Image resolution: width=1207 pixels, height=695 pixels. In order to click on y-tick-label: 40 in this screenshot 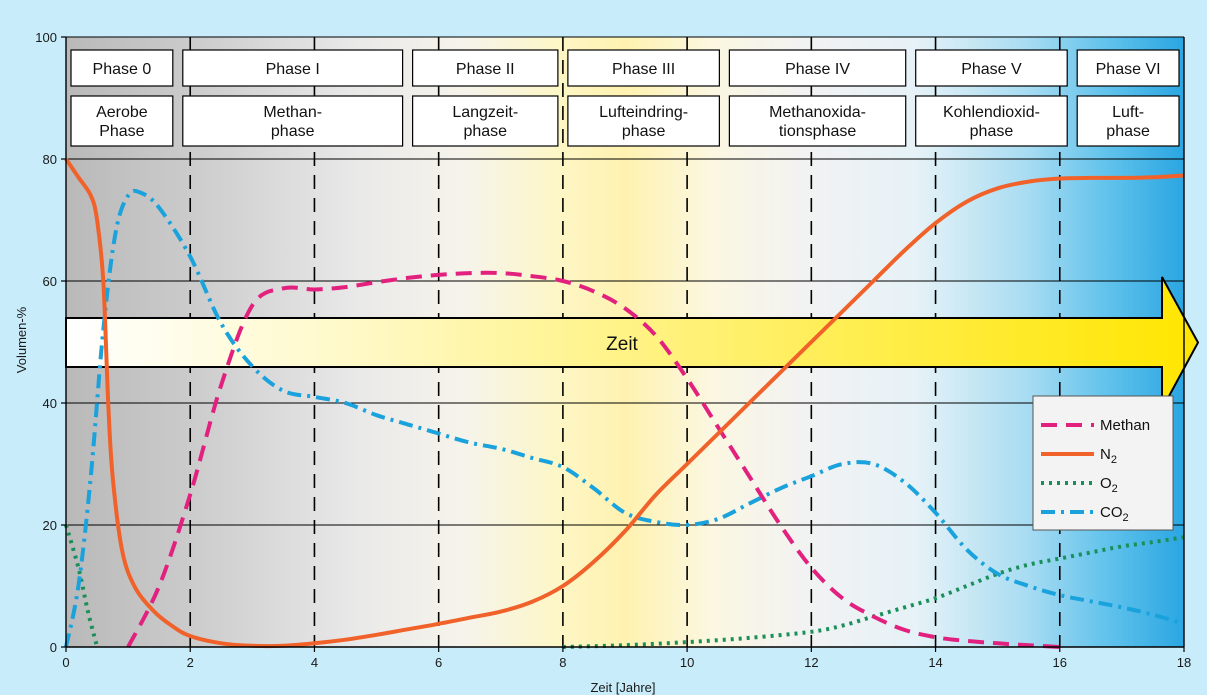, I will do `click(50, 403)`.